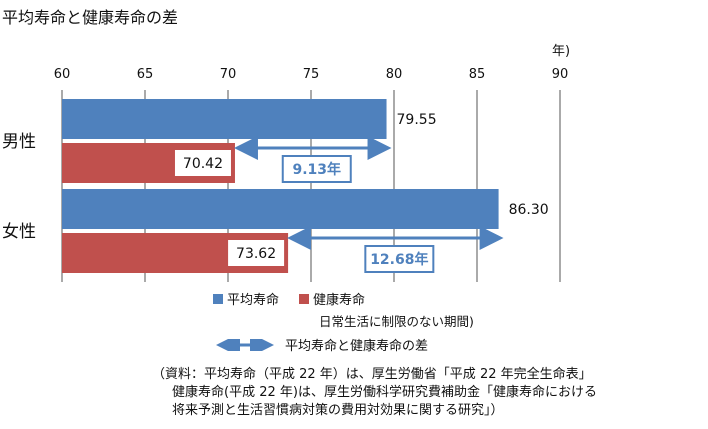  Describe the element at coordinates (339, 300) in the screenshot. I see `legend-label-healthy: 健康寿命` at that location.